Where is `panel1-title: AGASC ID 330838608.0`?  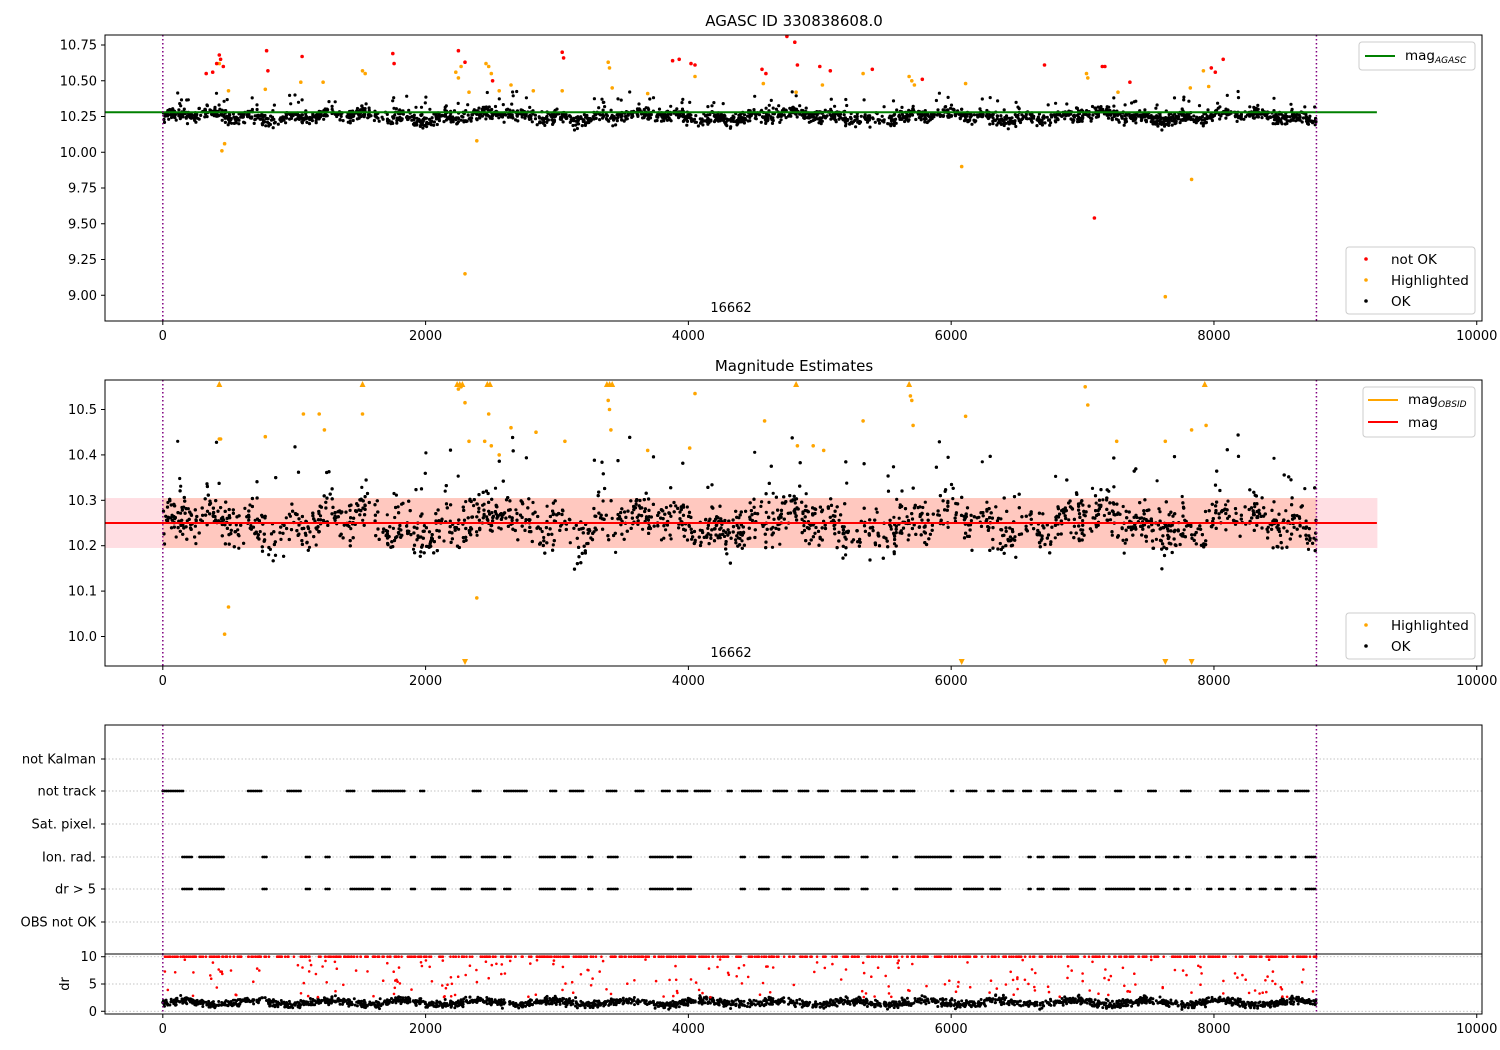
panel1-title: AGASC ID 330838608.0 is located at coordinates (794, 21).